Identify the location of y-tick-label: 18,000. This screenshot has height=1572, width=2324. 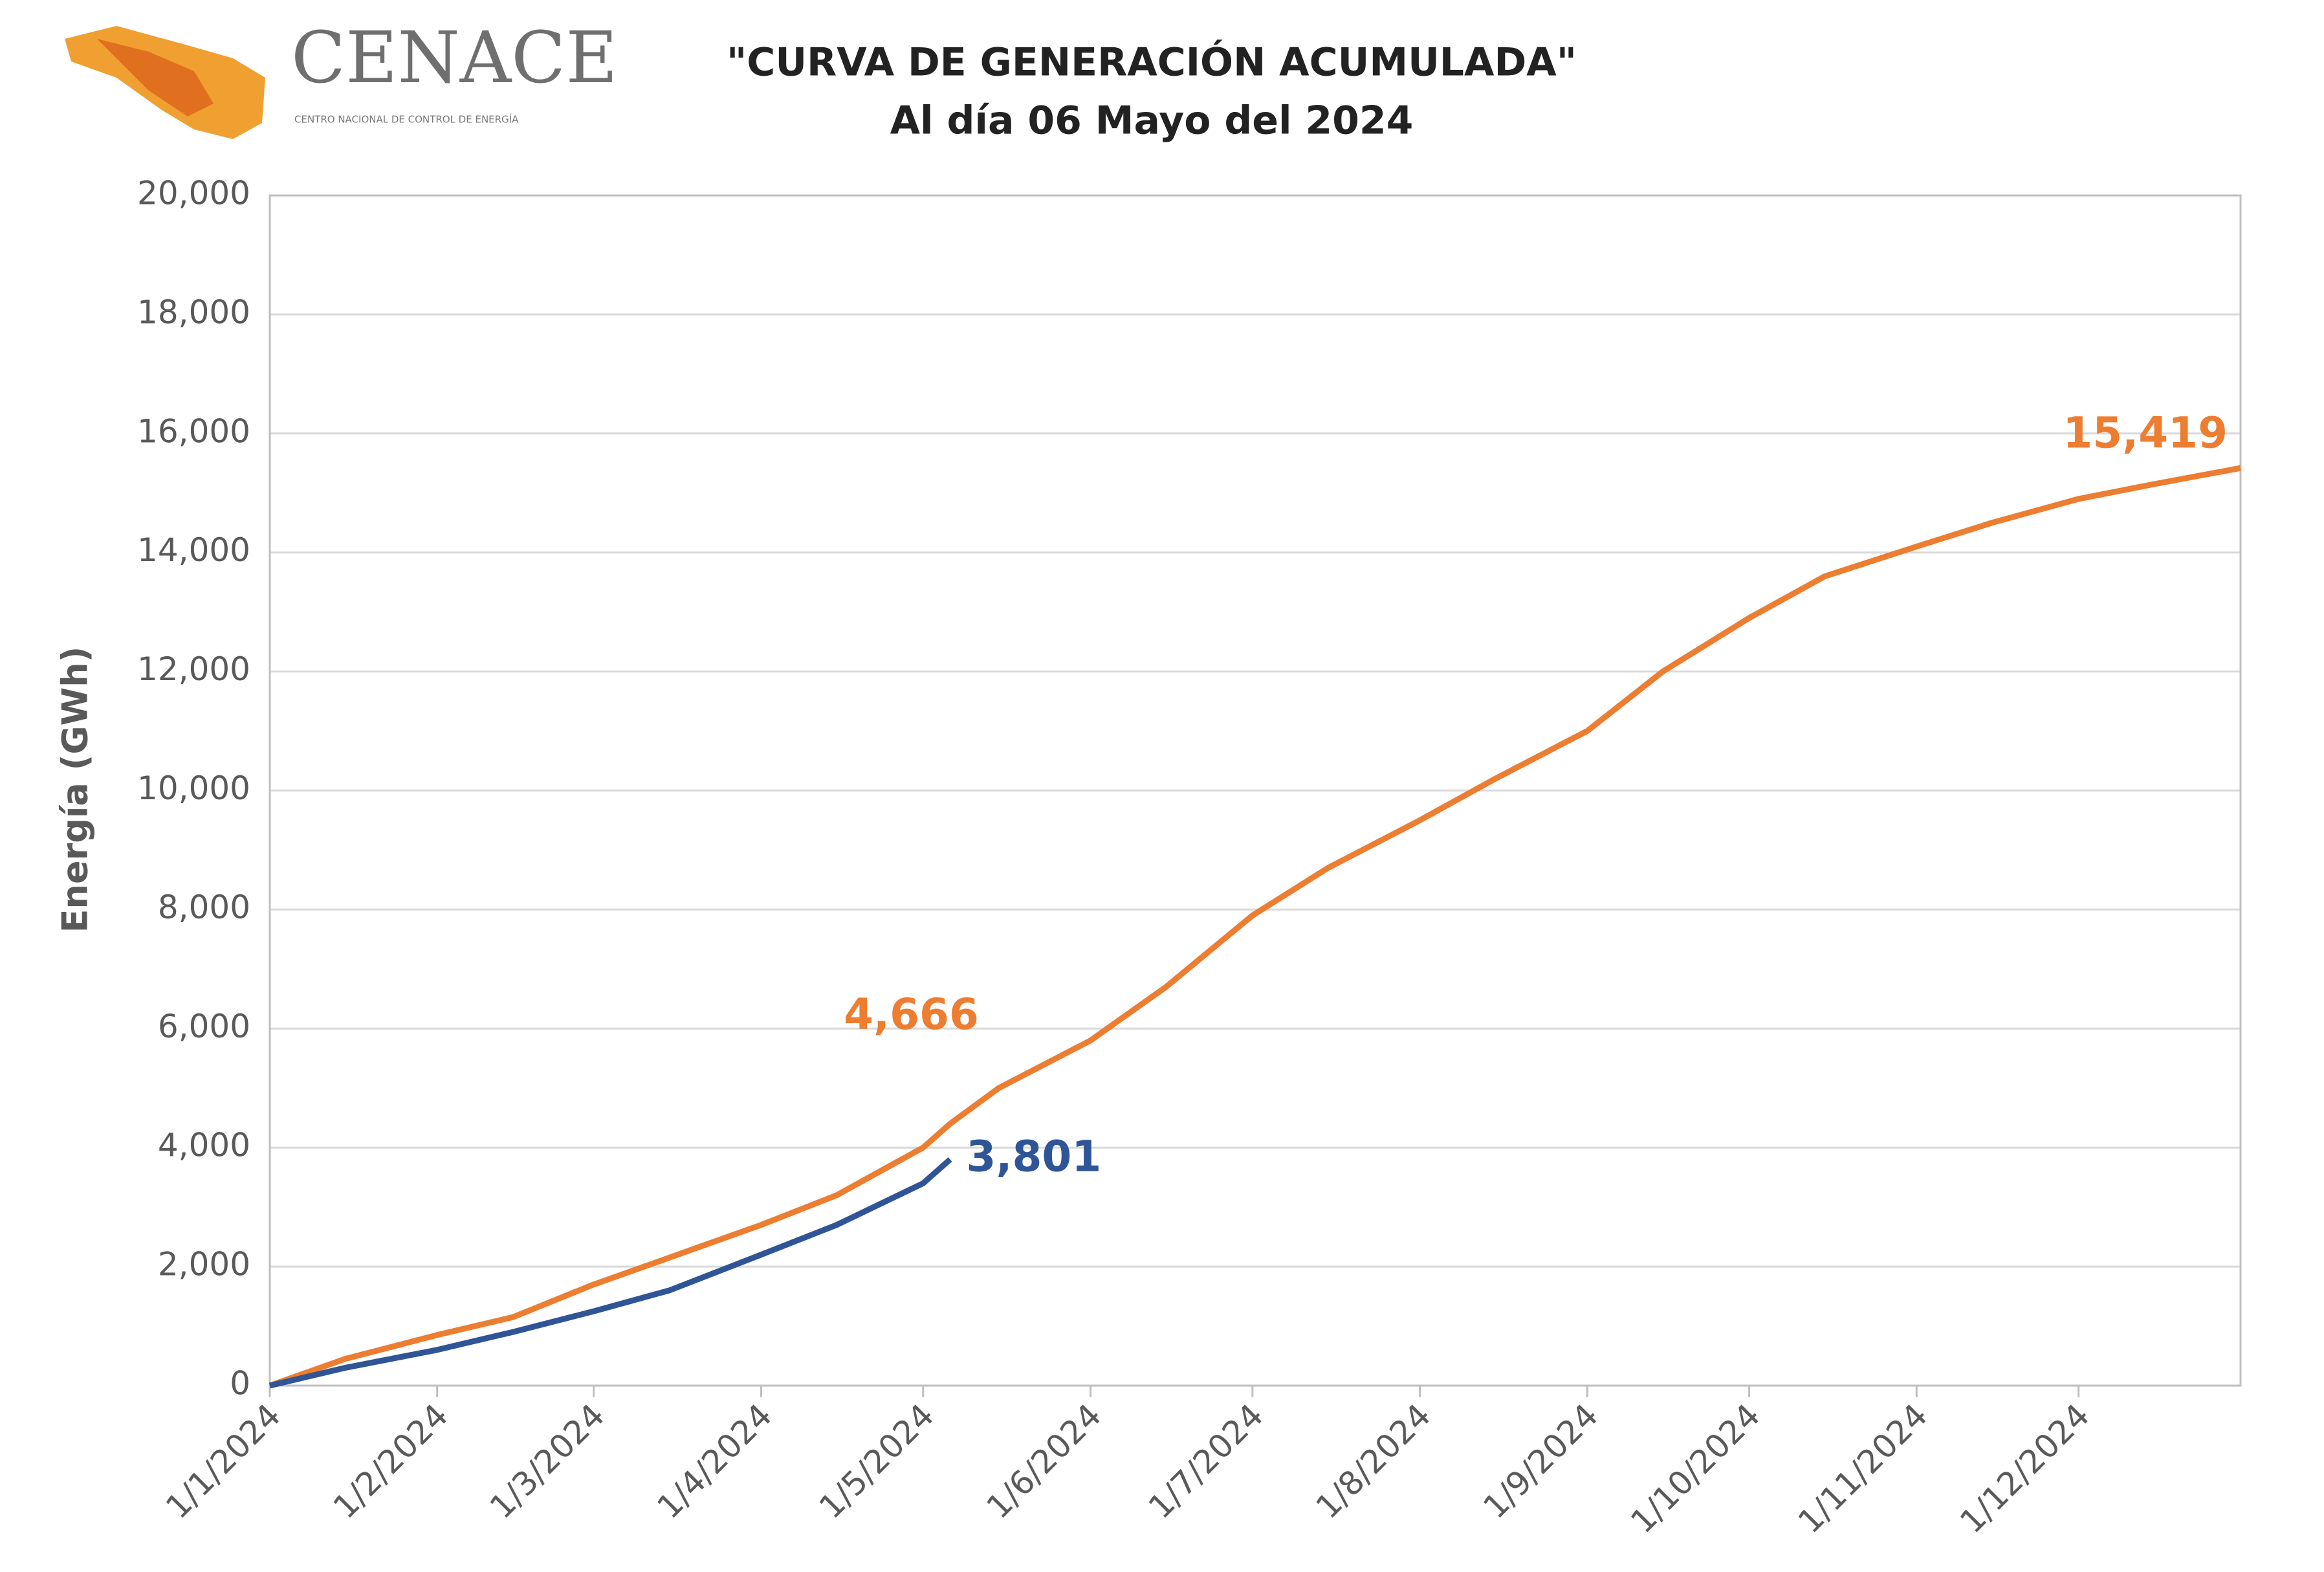
(194, 312).